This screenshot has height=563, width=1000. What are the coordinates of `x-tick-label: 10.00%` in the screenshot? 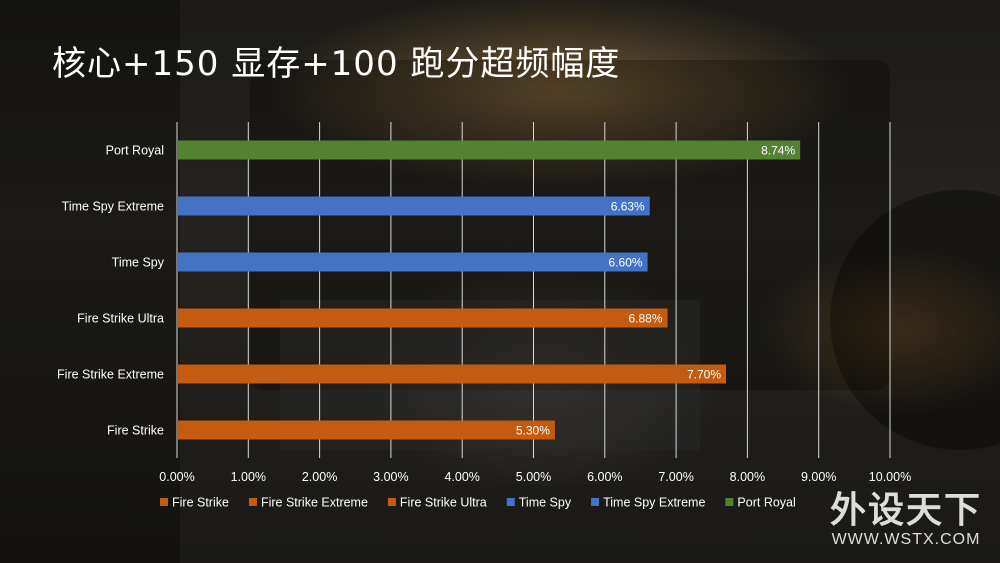 It's located at (890, 477).